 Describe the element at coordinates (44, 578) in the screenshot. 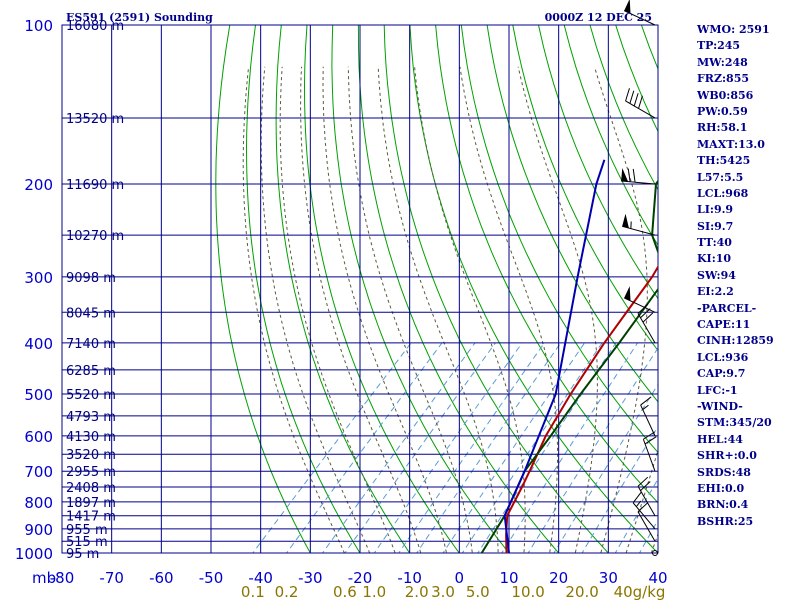

I see `pressure-unit-label: mb` at that location.